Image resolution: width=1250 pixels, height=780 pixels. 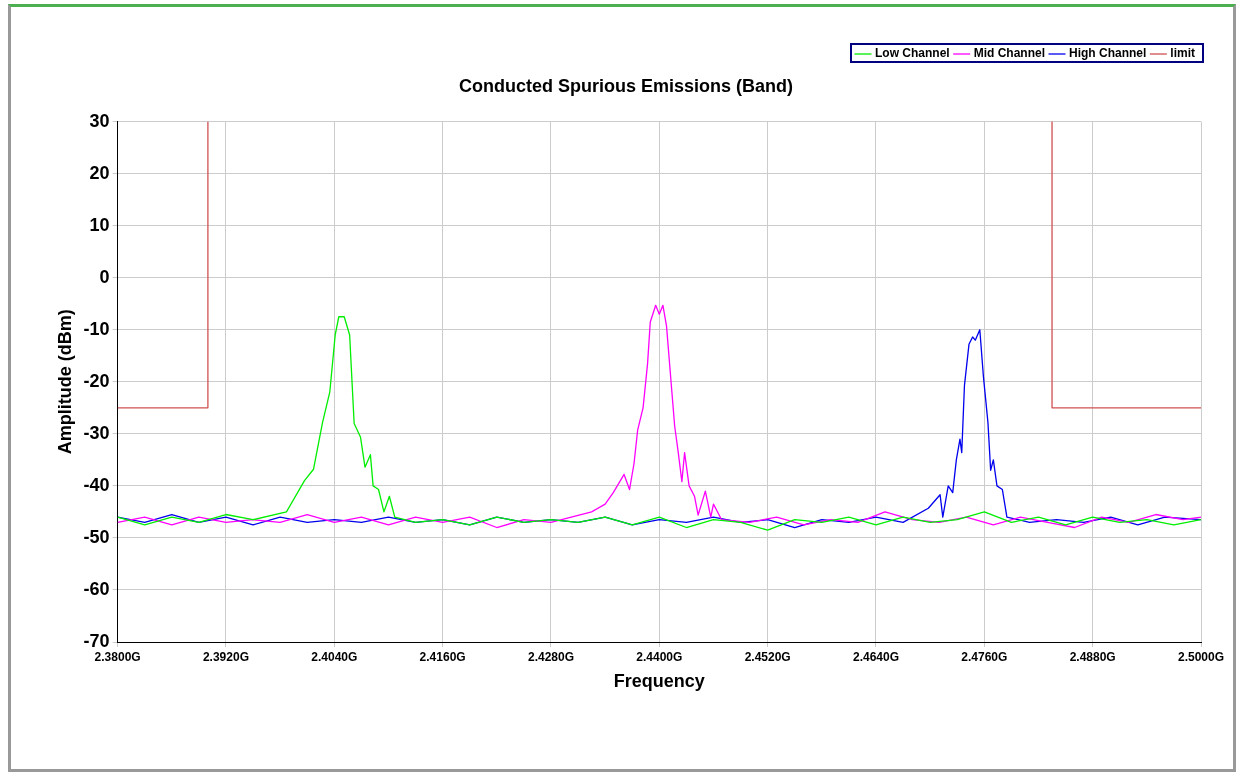 I want to click on y-tick-label: -50, so click(x=96, y=536).